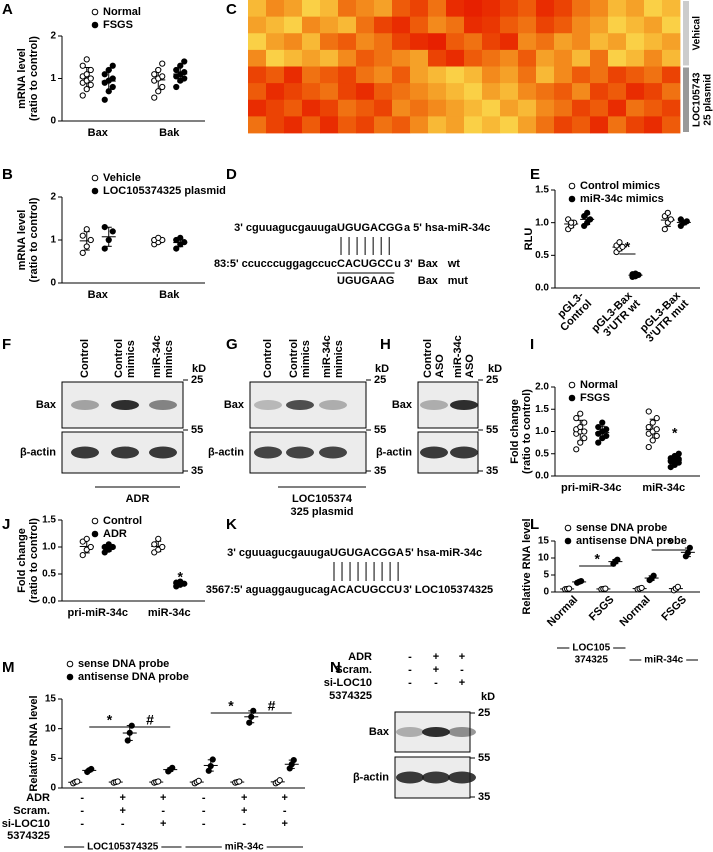 The image size is (713, 852). What do you see at coordinates (534, 524) in the screenshot?
I see `panel-label: L` at bounding box center [534, 524].